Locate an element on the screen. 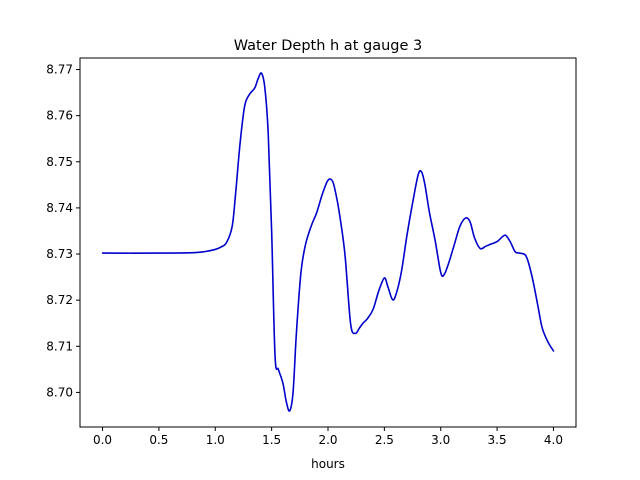 The image size is (640, 480). x-tick-label: 0.0 is located at coordinates (102, 440).